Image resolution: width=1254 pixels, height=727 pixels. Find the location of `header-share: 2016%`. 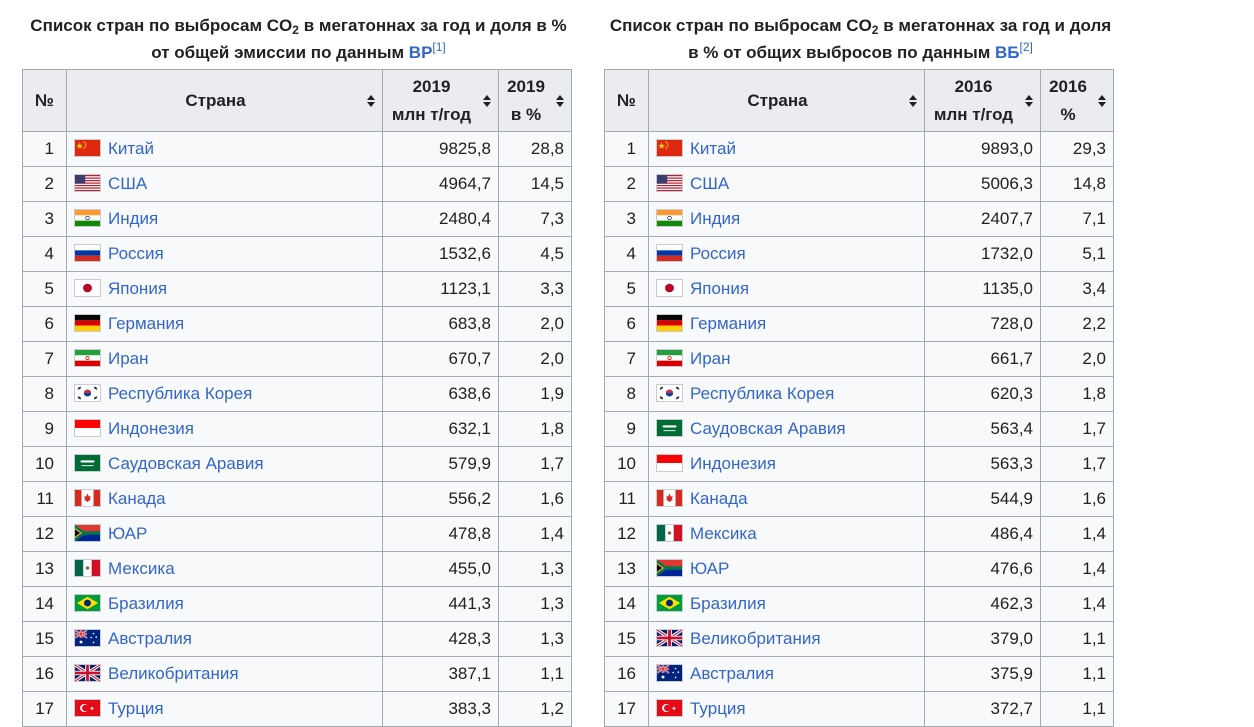

header-share: 2016% is located at coordinates (1077, 100).